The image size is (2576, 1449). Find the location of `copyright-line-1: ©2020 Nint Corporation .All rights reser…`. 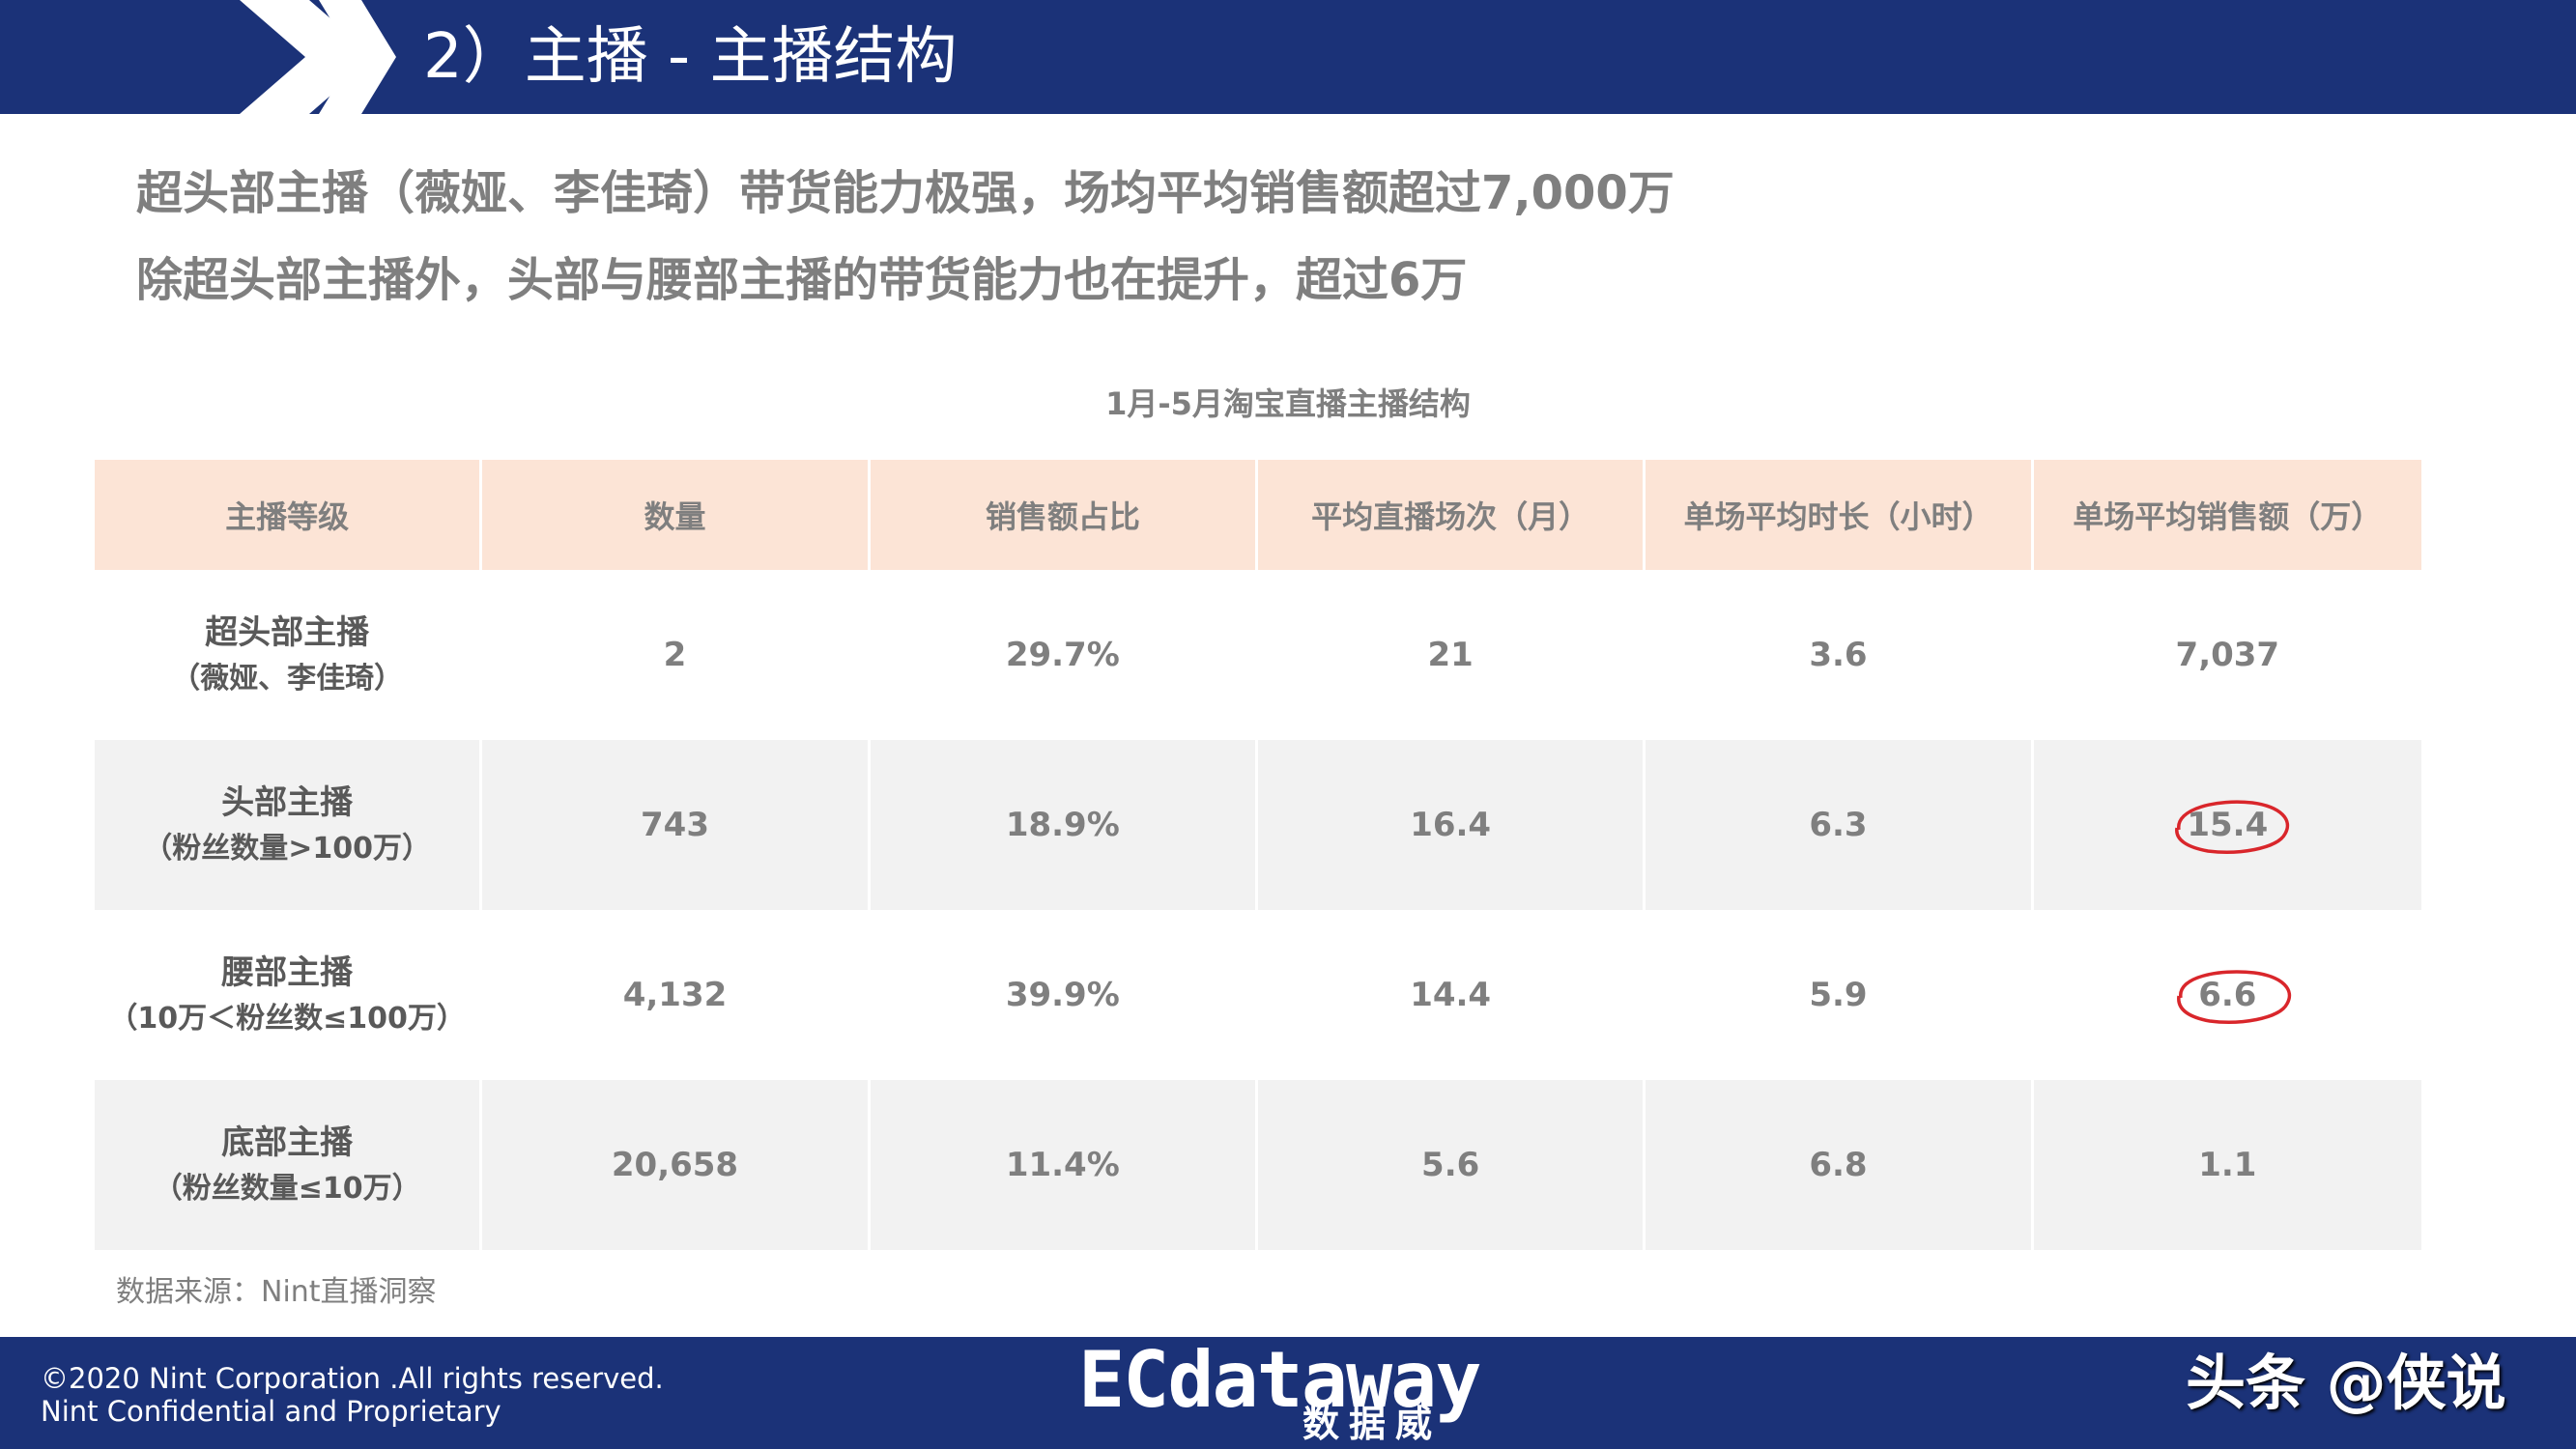

copyright-line-1: ©2020 Nint Corporation .All rights reser… is located at coordinates (353, 1378).